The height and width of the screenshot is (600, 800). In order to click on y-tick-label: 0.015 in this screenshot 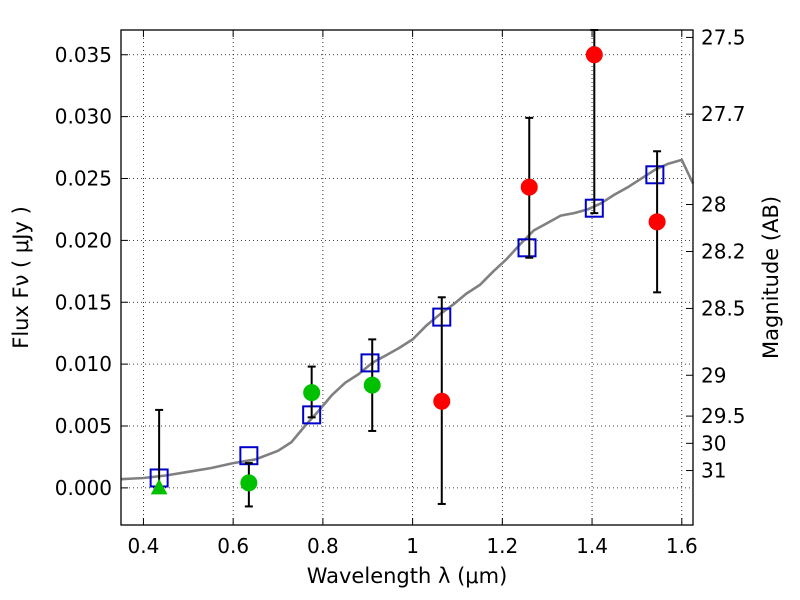, I will do `click(83, 302)`.